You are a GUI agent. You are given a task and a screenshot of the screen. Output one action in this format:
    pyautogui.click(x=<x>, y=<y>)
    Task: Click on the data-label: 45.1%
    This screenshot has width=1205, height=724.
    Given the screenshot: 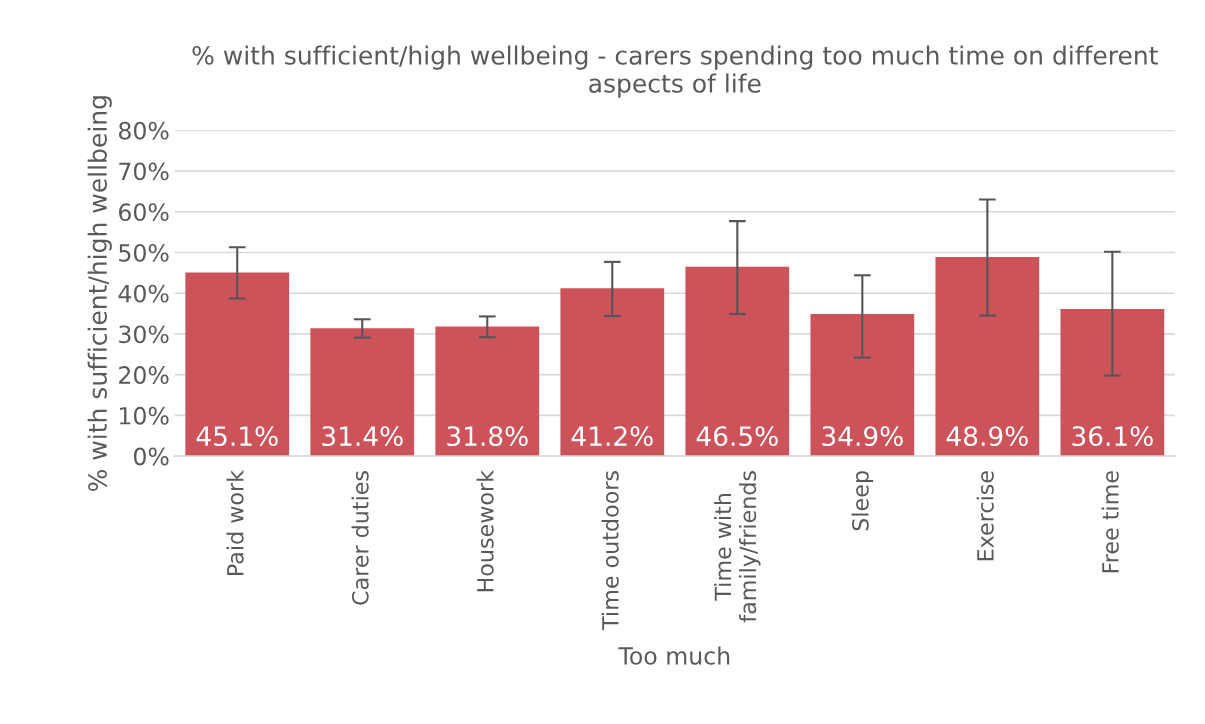 What is the action you would take?
    pyautogui.click(x=237, y=436)
    